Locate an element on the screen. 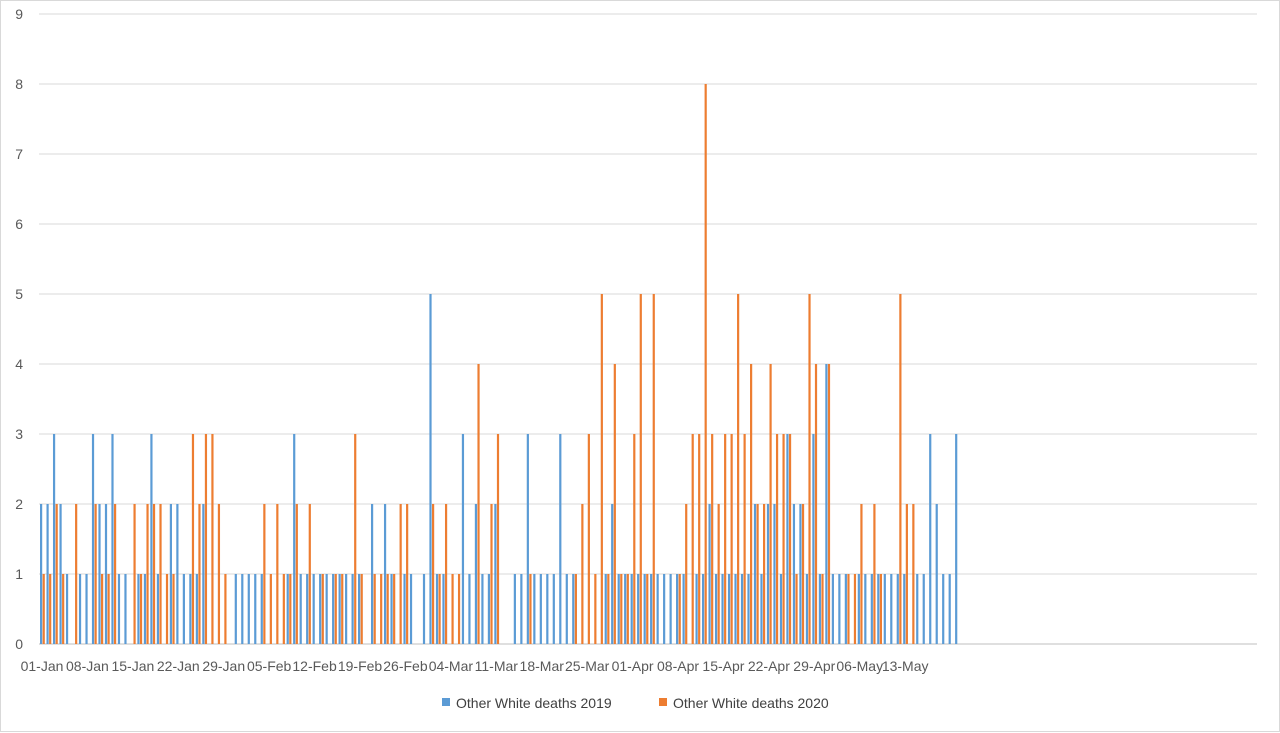  x-tick-label: 26-Feb is located at coordinates (405, 666).